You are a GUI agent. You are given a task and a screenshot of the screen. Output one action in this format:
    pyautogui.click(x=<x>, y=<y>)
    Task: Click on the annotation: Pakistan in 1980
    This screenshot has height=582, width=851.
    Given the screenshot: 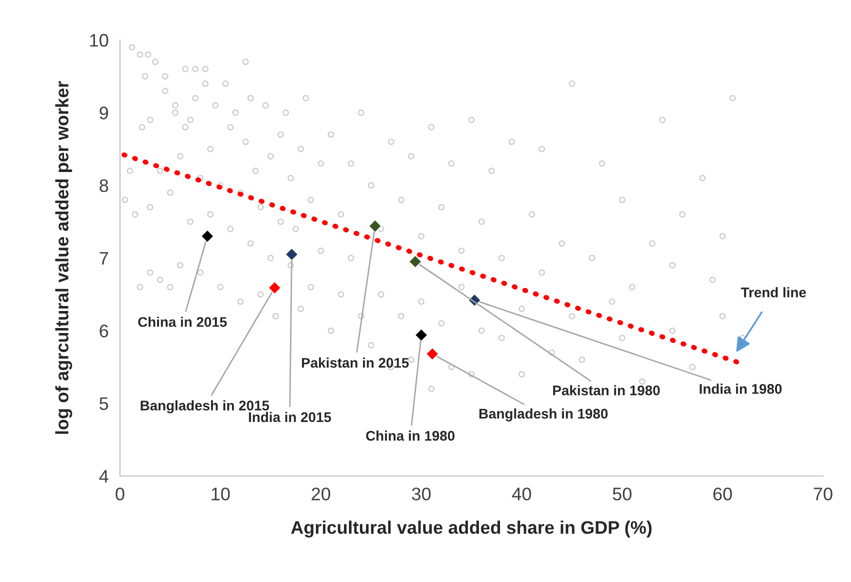 What is the action you would take?
    pyautogui.click(x=606, y=390)
    